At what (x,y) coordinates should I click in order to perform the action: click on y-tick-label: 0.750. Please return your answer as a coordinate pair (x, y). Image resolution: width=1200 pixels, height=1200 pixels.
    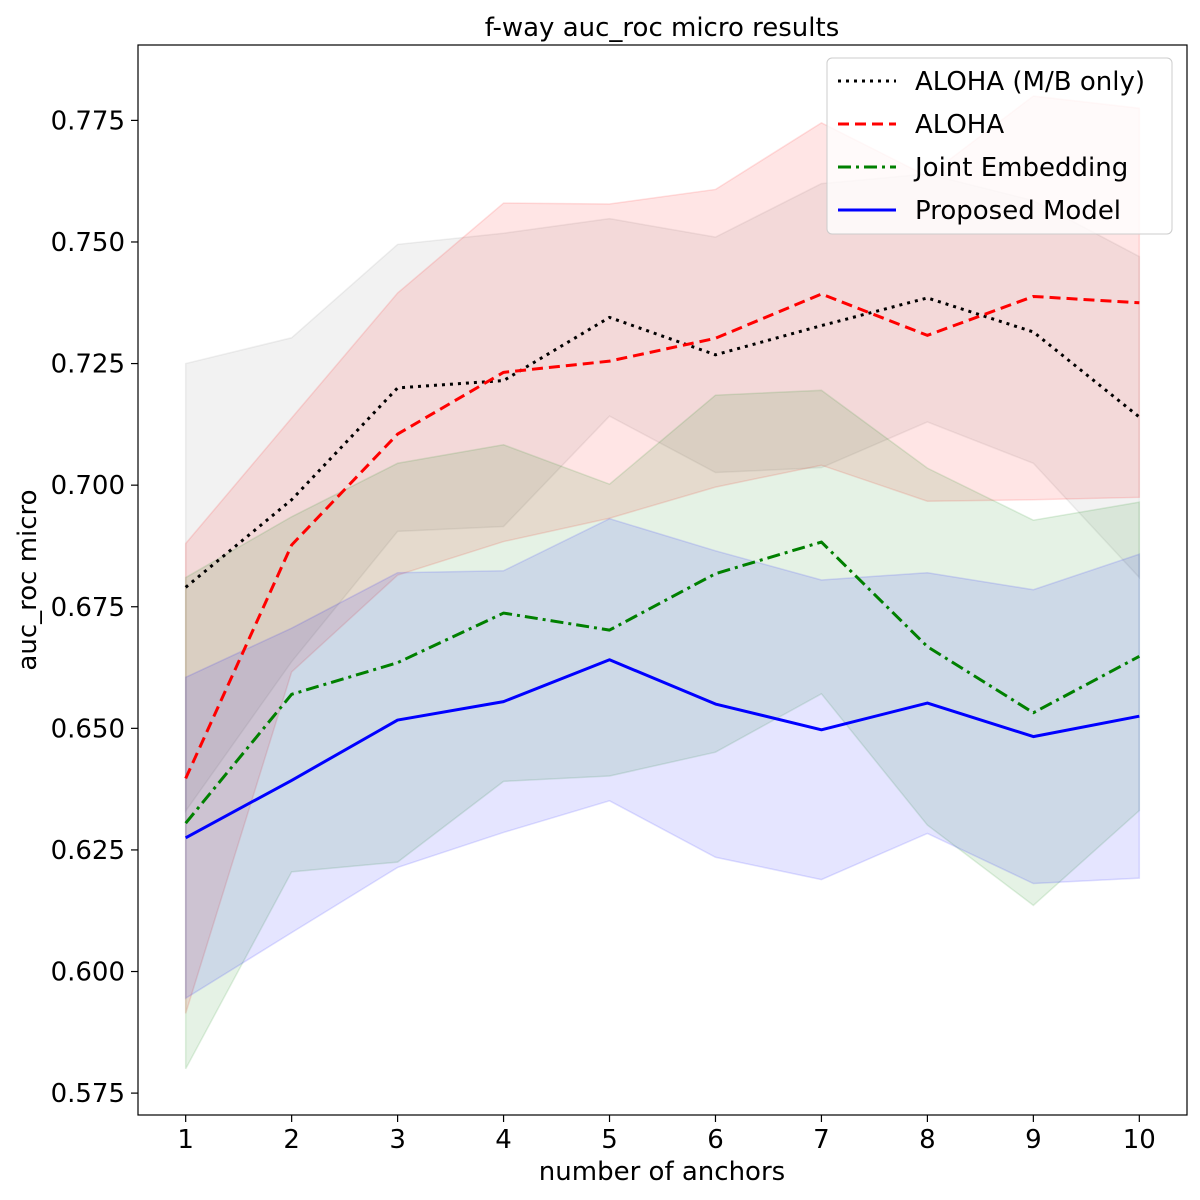
    Looking at the image, I should click on (88, 243).